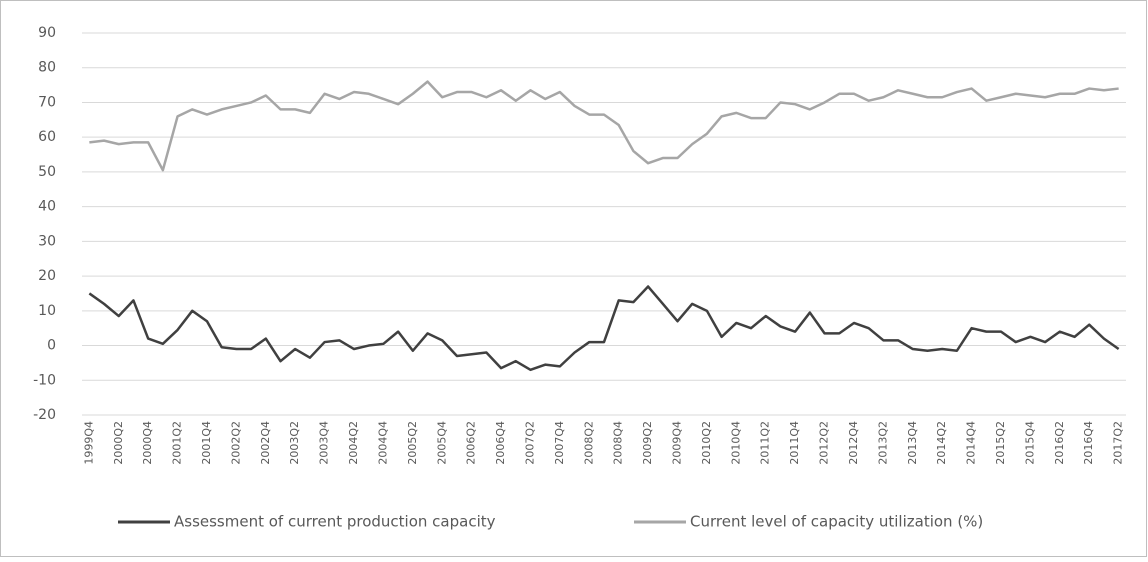 The height and width of the screenshot is (562, 1148). What do you see at coordinates (471, 443) in the screenshot?
I see `x-tick-label: 2006Q2` at bounding box center [471, 443].